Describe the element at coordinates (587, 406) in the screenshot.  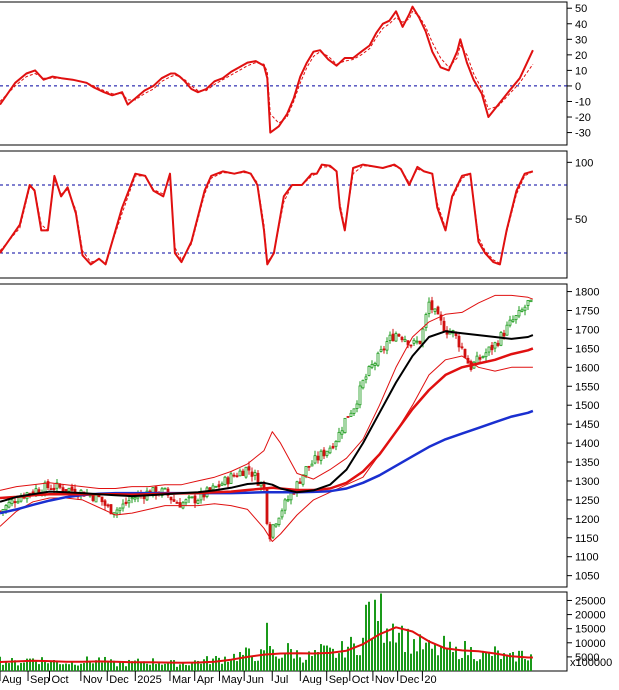
I see `y-tick-label: 1500` at that location.